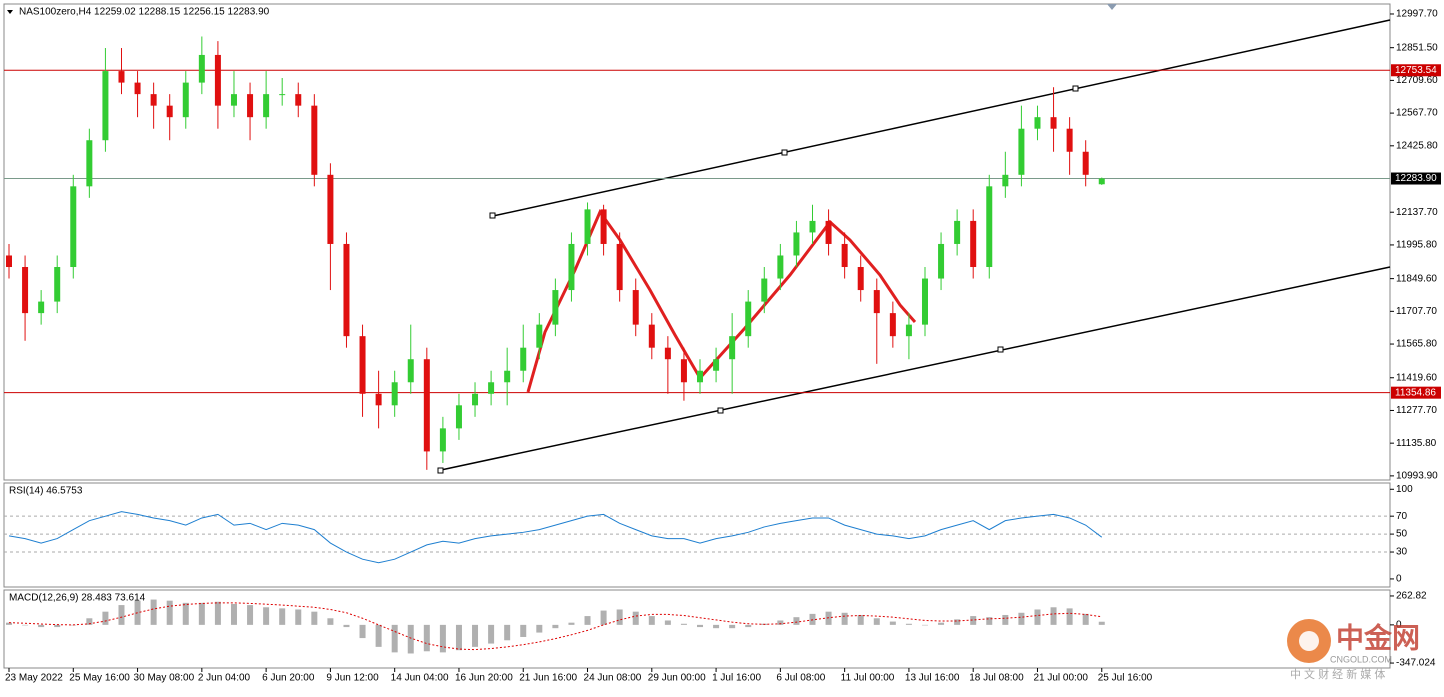 The height and width of the screenshot is (697, 1444). What do you see at coordinates (1416, 663) in the screenshot?
I see `y-tick-label: -347.024` at bounding box center [1416, 663].